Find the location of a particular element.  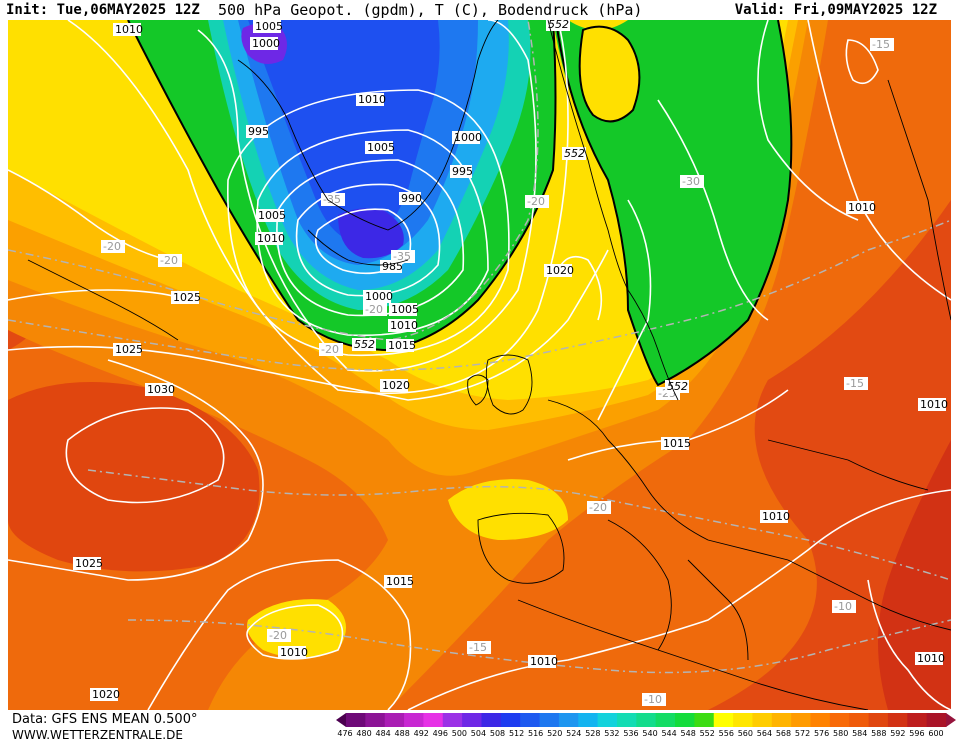

pressure-label: 990 is located at coordinates (410, 198).